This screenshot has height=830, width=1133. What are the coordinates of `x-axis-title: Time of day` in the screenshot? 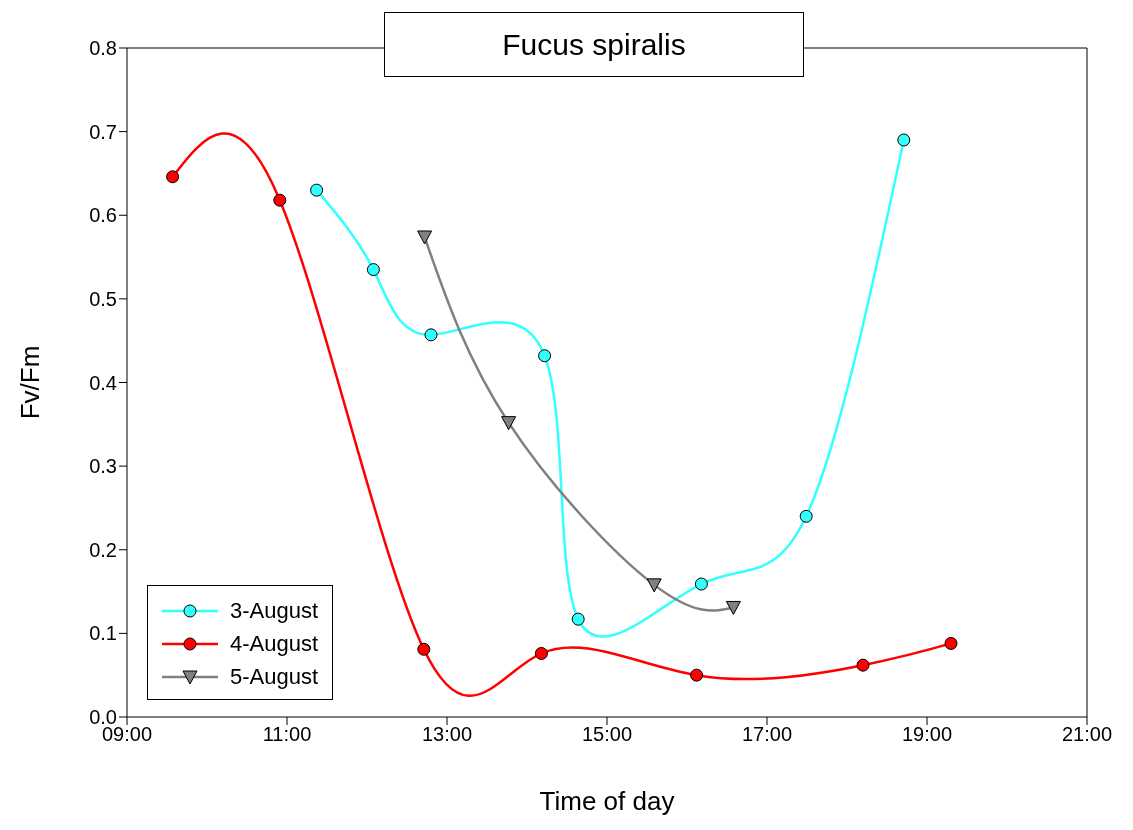 It's located at (607, 801).